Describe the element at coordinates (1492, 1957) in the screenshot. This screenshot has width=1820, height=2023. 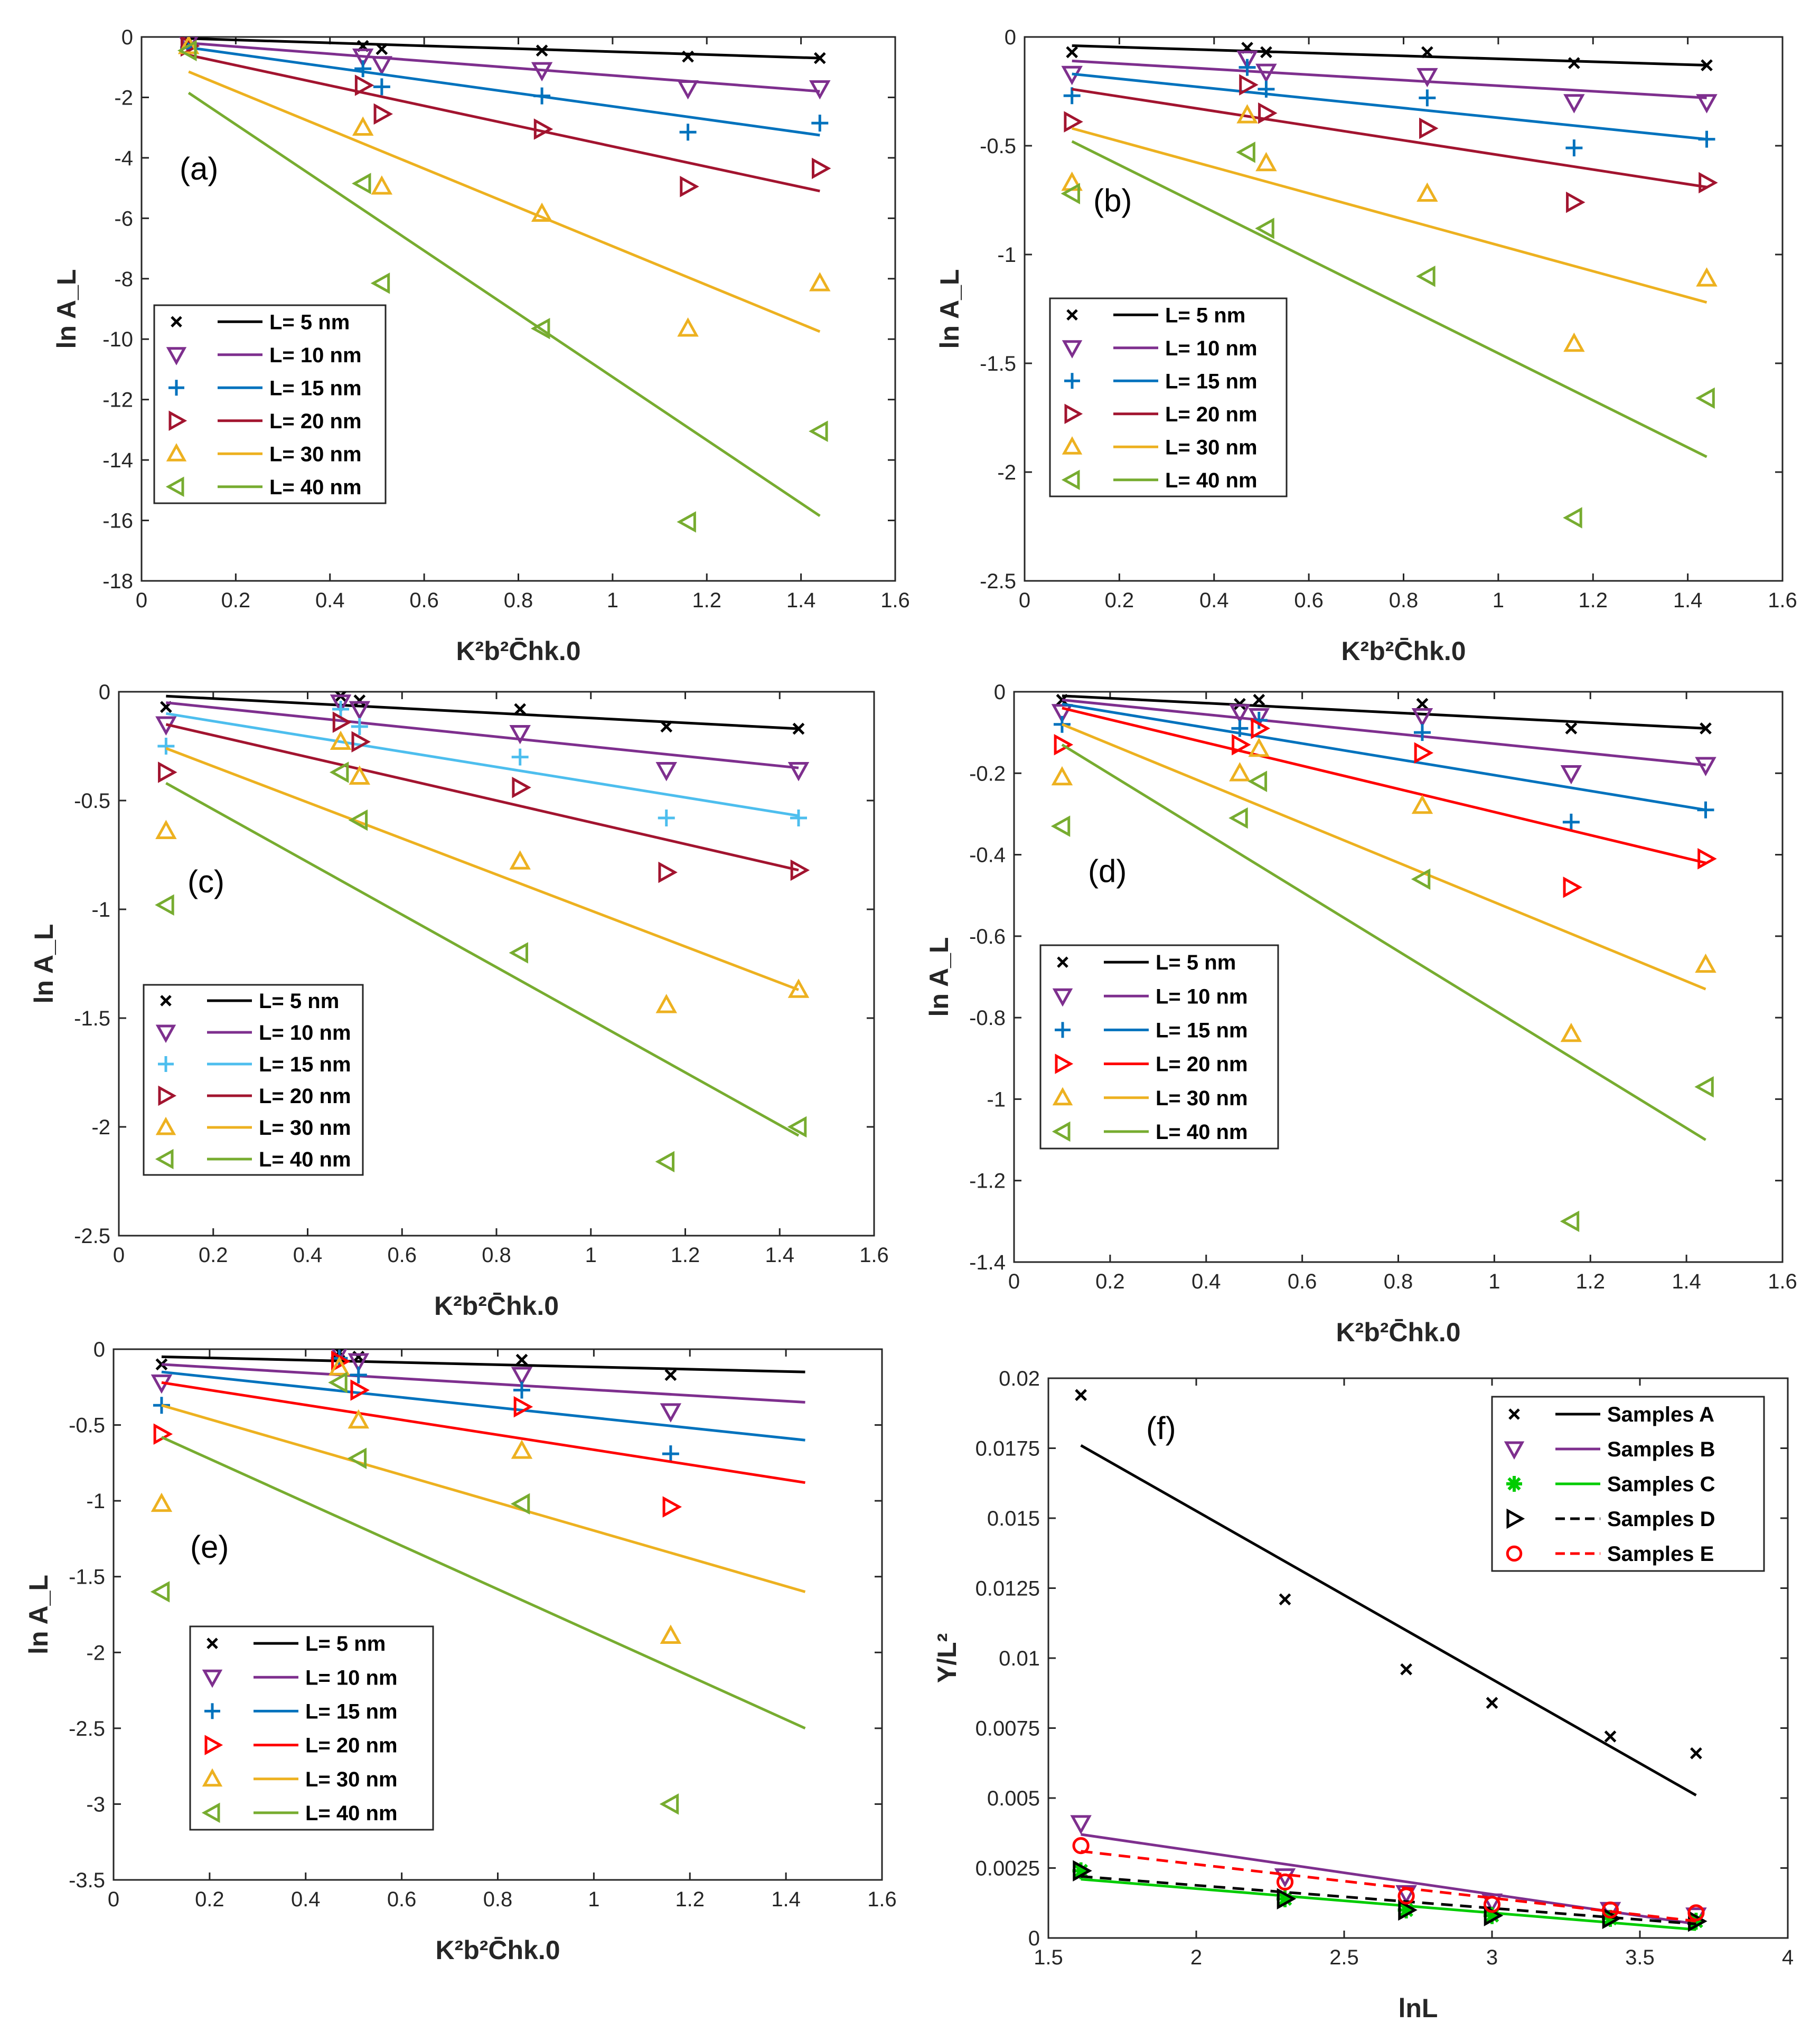
I see `x-tick-label: 3` at that location.